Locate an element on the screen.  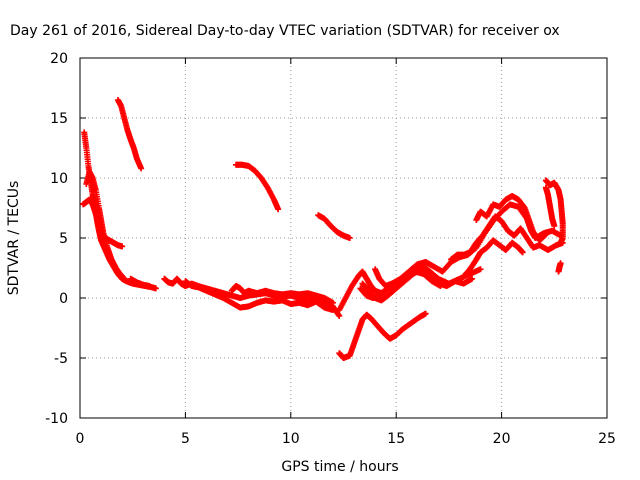
series-track-f is located at coordinates (259, 295).